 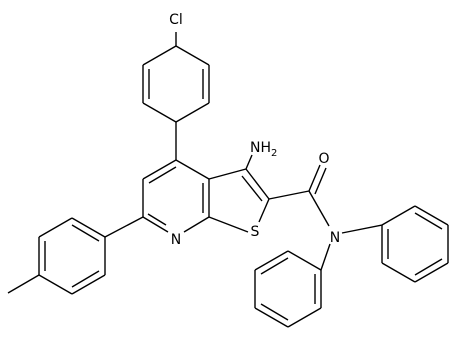 I want to click on atom-label: S, so click(x=255, y=232).